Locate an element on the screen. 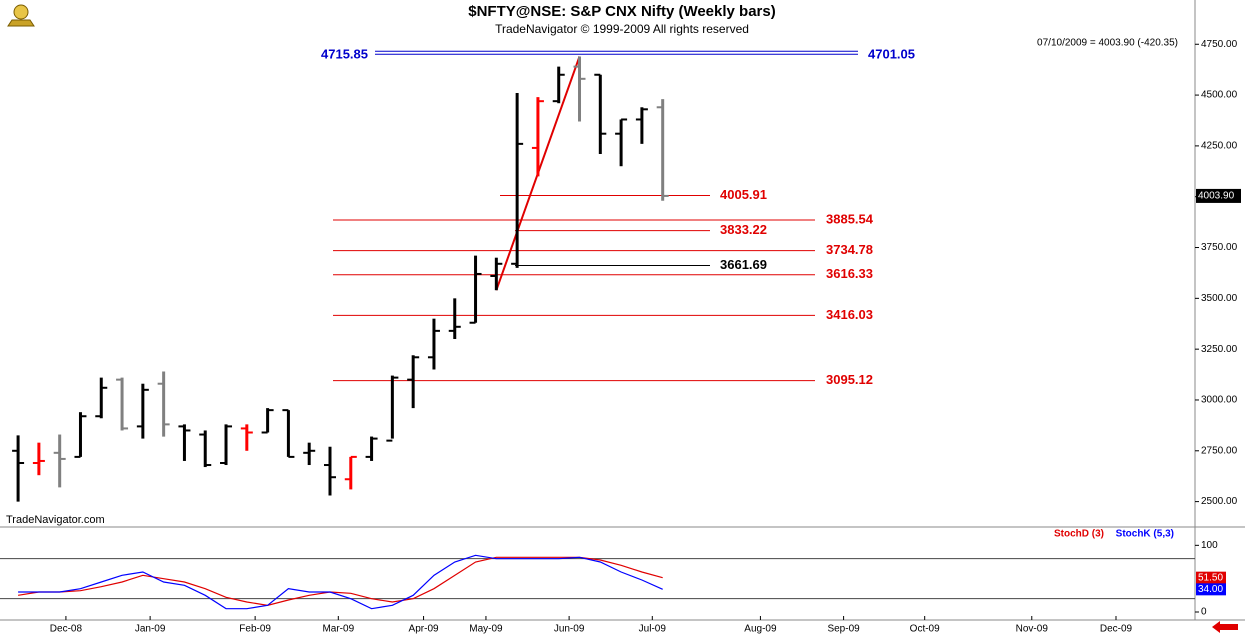  x-tick-label: Jul-09 is located at coordinates (653, 629).